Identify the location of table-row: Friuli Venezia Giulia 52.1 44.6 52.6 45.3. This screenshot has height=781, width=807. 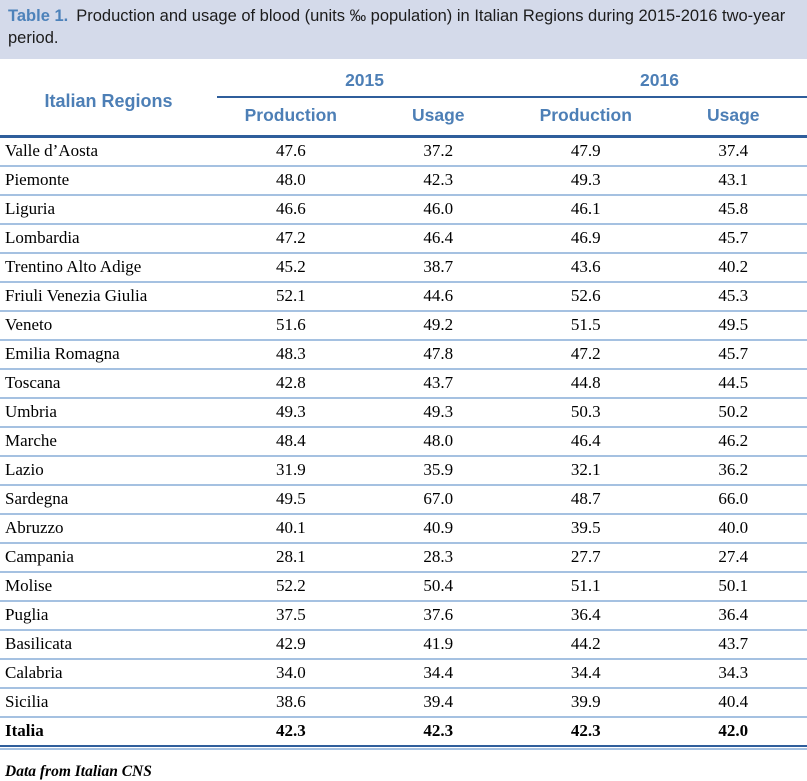
(403, 296).